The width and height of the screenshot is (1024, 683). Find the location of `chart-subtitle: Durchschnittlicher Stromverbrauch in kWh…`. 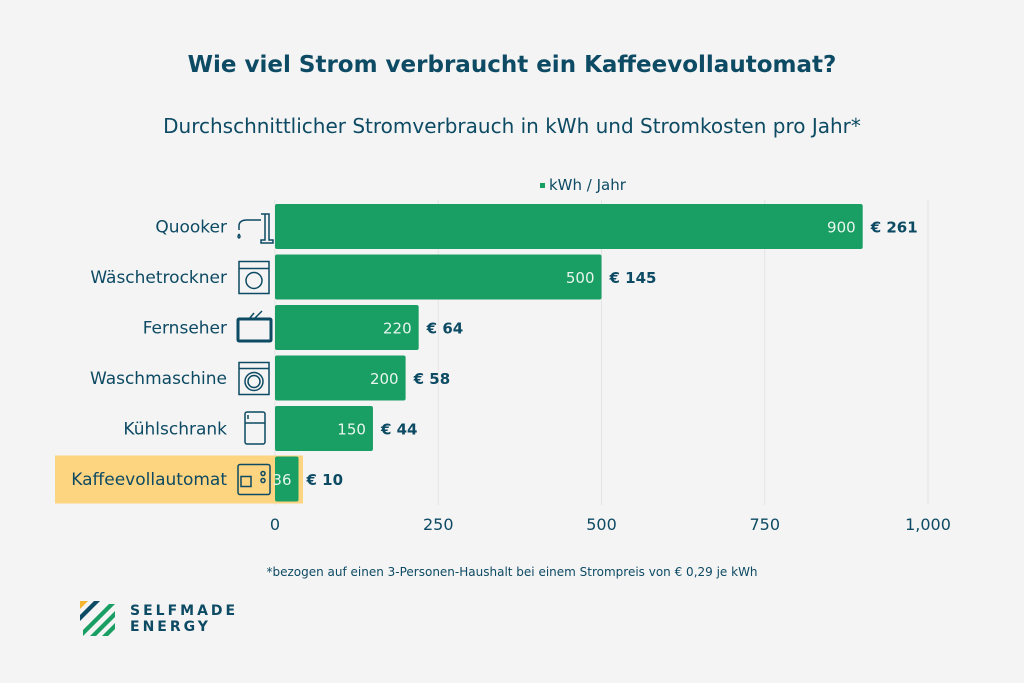

chart-subtitle: Durchschnittlicher Stromverbrauch in kWh… is located at coordinates (512, 126).